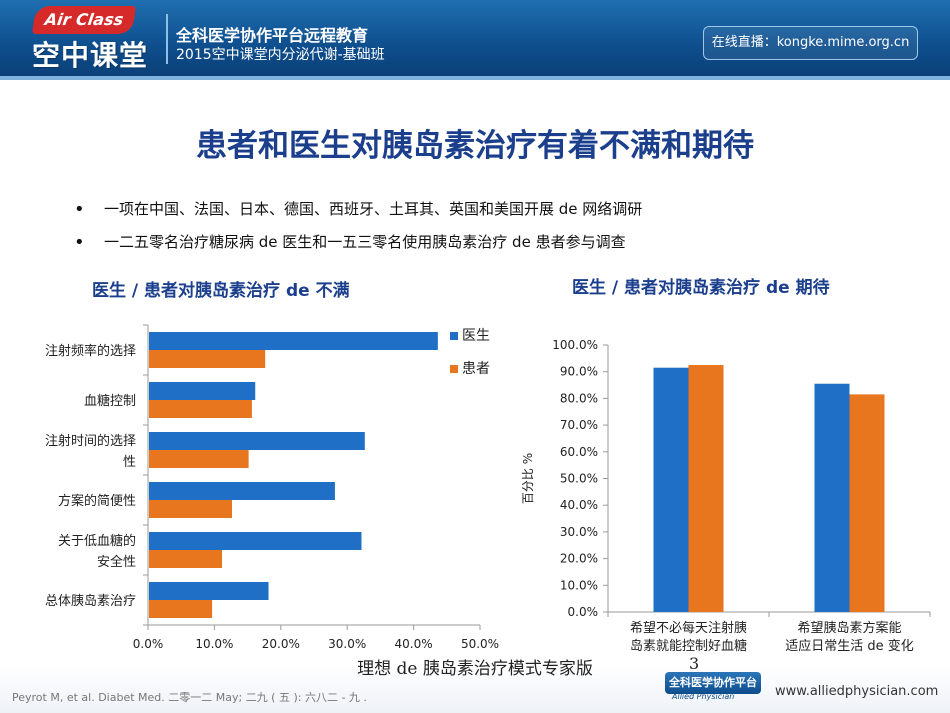 The height and width of the screenshot is (713, 950). I want to click on live-broadcast-link: 在线直播：kongke.mime.org.cn, so click(810, 43).